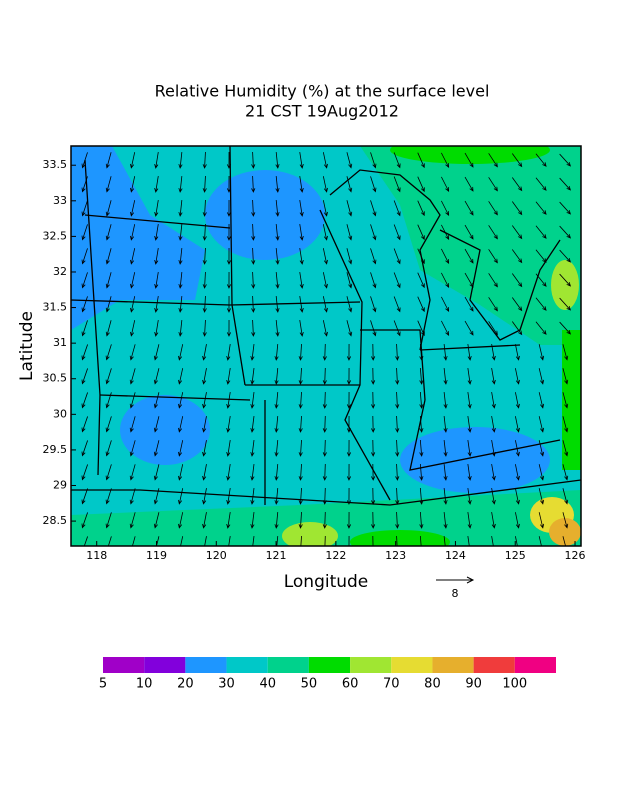 The height and width of the screenshot is (800, 618). I want to click on x-tick-label: 122, so click(335, 555).